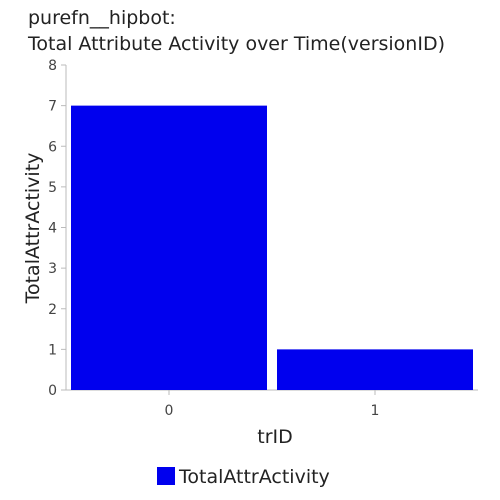 The width and height of the screenshot is (500, 500). What do you see at coordinates (52, 269) in the screenshot?
I see `y-tick-label: 3` at bounding box center [52, 269].